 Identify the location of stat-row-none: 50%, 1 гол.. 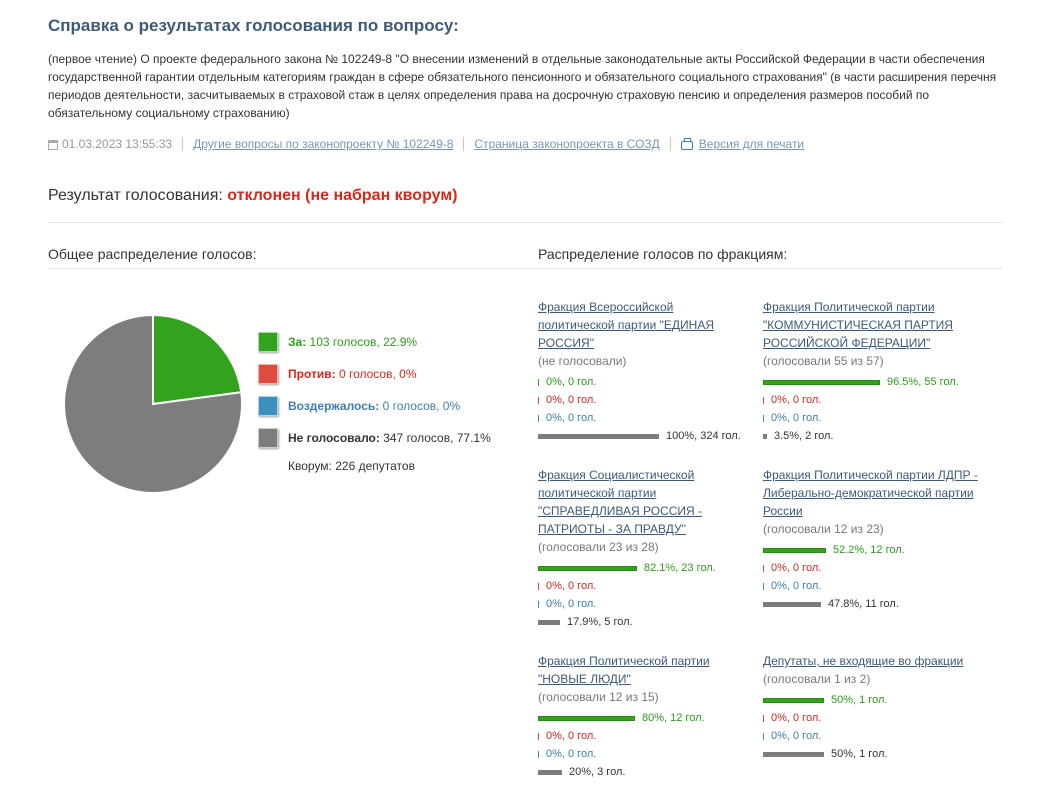
(873, 754).